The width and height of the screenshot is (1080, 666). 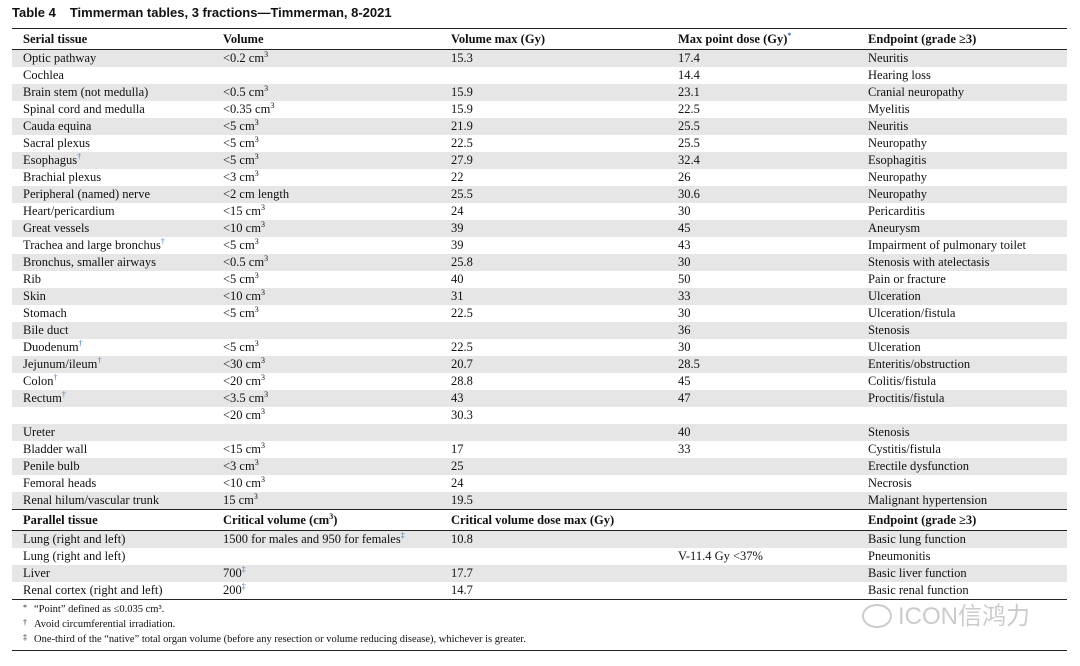 I want to click on volume-max-cell-text: 20.7, so click(x=462, y=364).